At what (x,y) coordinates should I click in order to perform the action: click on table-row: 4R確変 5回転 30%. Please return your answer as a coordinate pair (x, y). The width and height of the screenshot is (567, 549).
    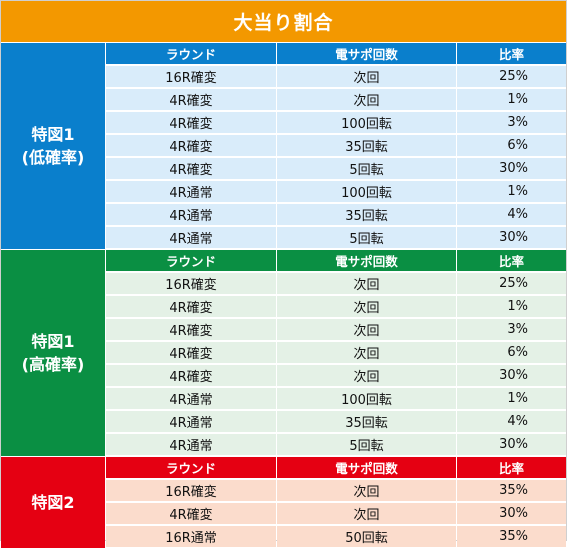
    Looking at the image, I should click on (336, 169).